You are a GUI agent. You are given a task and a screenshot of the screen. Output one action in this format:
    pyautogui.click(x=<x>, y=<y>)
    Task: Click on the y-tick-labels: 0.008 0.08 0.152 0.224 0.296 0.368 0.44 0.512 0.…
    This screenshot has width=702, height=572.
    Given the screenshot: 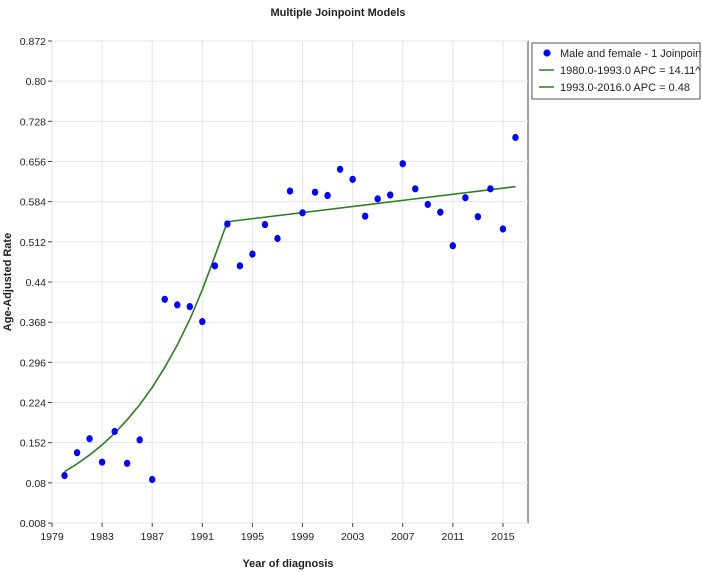 What is the action you would take?
    pyautogui.click(x=36, y=283)
    